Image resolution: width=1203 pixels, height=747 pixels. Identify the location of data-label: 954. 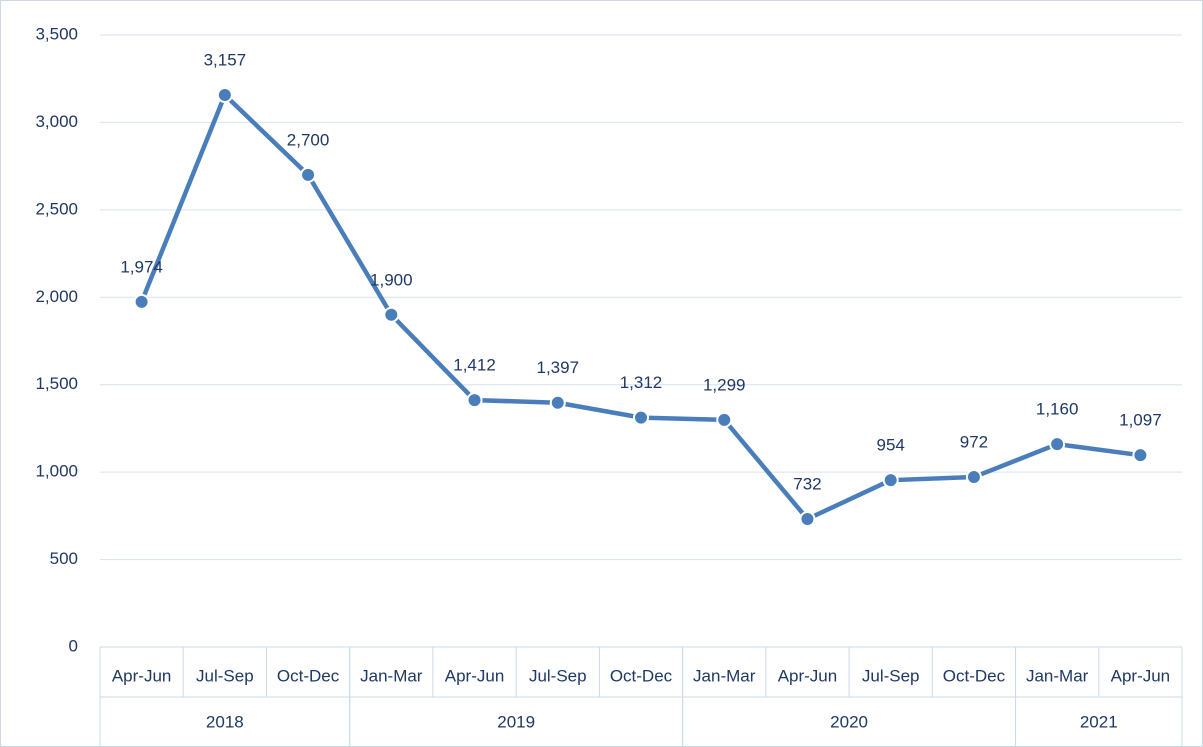
(891, 445).